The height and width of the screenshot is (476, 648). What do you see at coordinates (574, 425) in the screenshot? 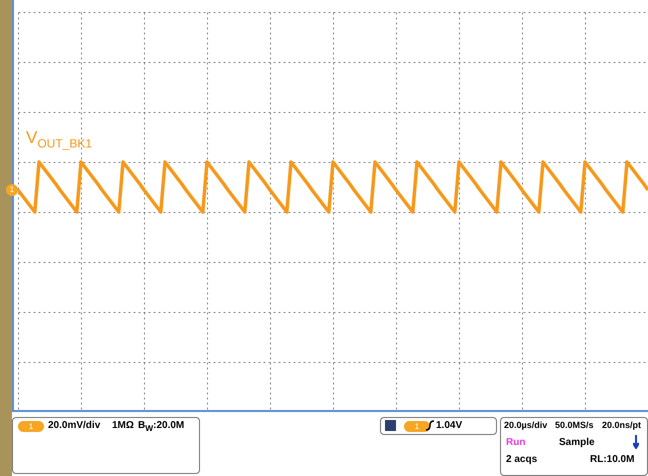
I see `text: 50.0MS/s` at bounding box center [574, 425].